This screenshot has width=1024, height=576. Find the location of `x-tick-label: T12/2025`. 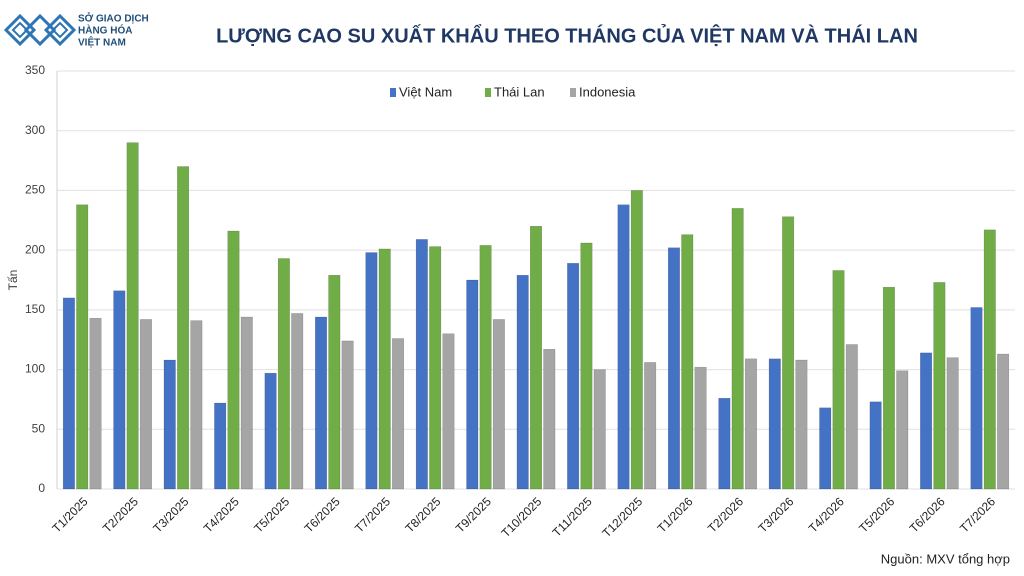

x-tick-label: T12/2025 is located at coordinates (622, 517).